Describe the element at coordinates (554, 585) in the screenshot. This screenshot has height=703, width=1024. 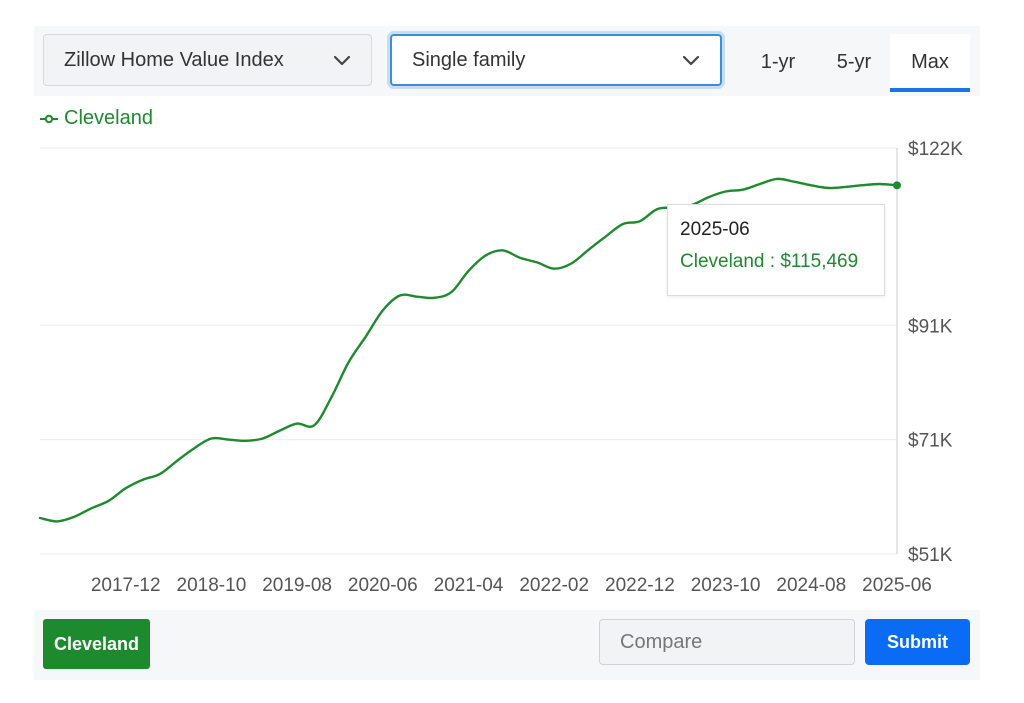
I see `x-tick-label: 2022-02` at that location.